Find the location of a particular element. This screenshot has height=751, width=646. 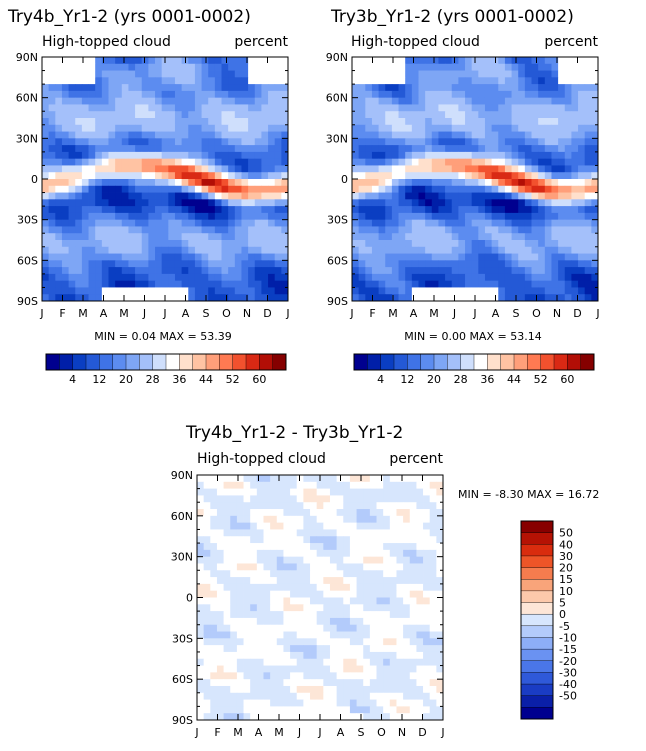

right-minmax: MIN = 0.00 MAX = 53.14 is located at coordinates (472, 336).